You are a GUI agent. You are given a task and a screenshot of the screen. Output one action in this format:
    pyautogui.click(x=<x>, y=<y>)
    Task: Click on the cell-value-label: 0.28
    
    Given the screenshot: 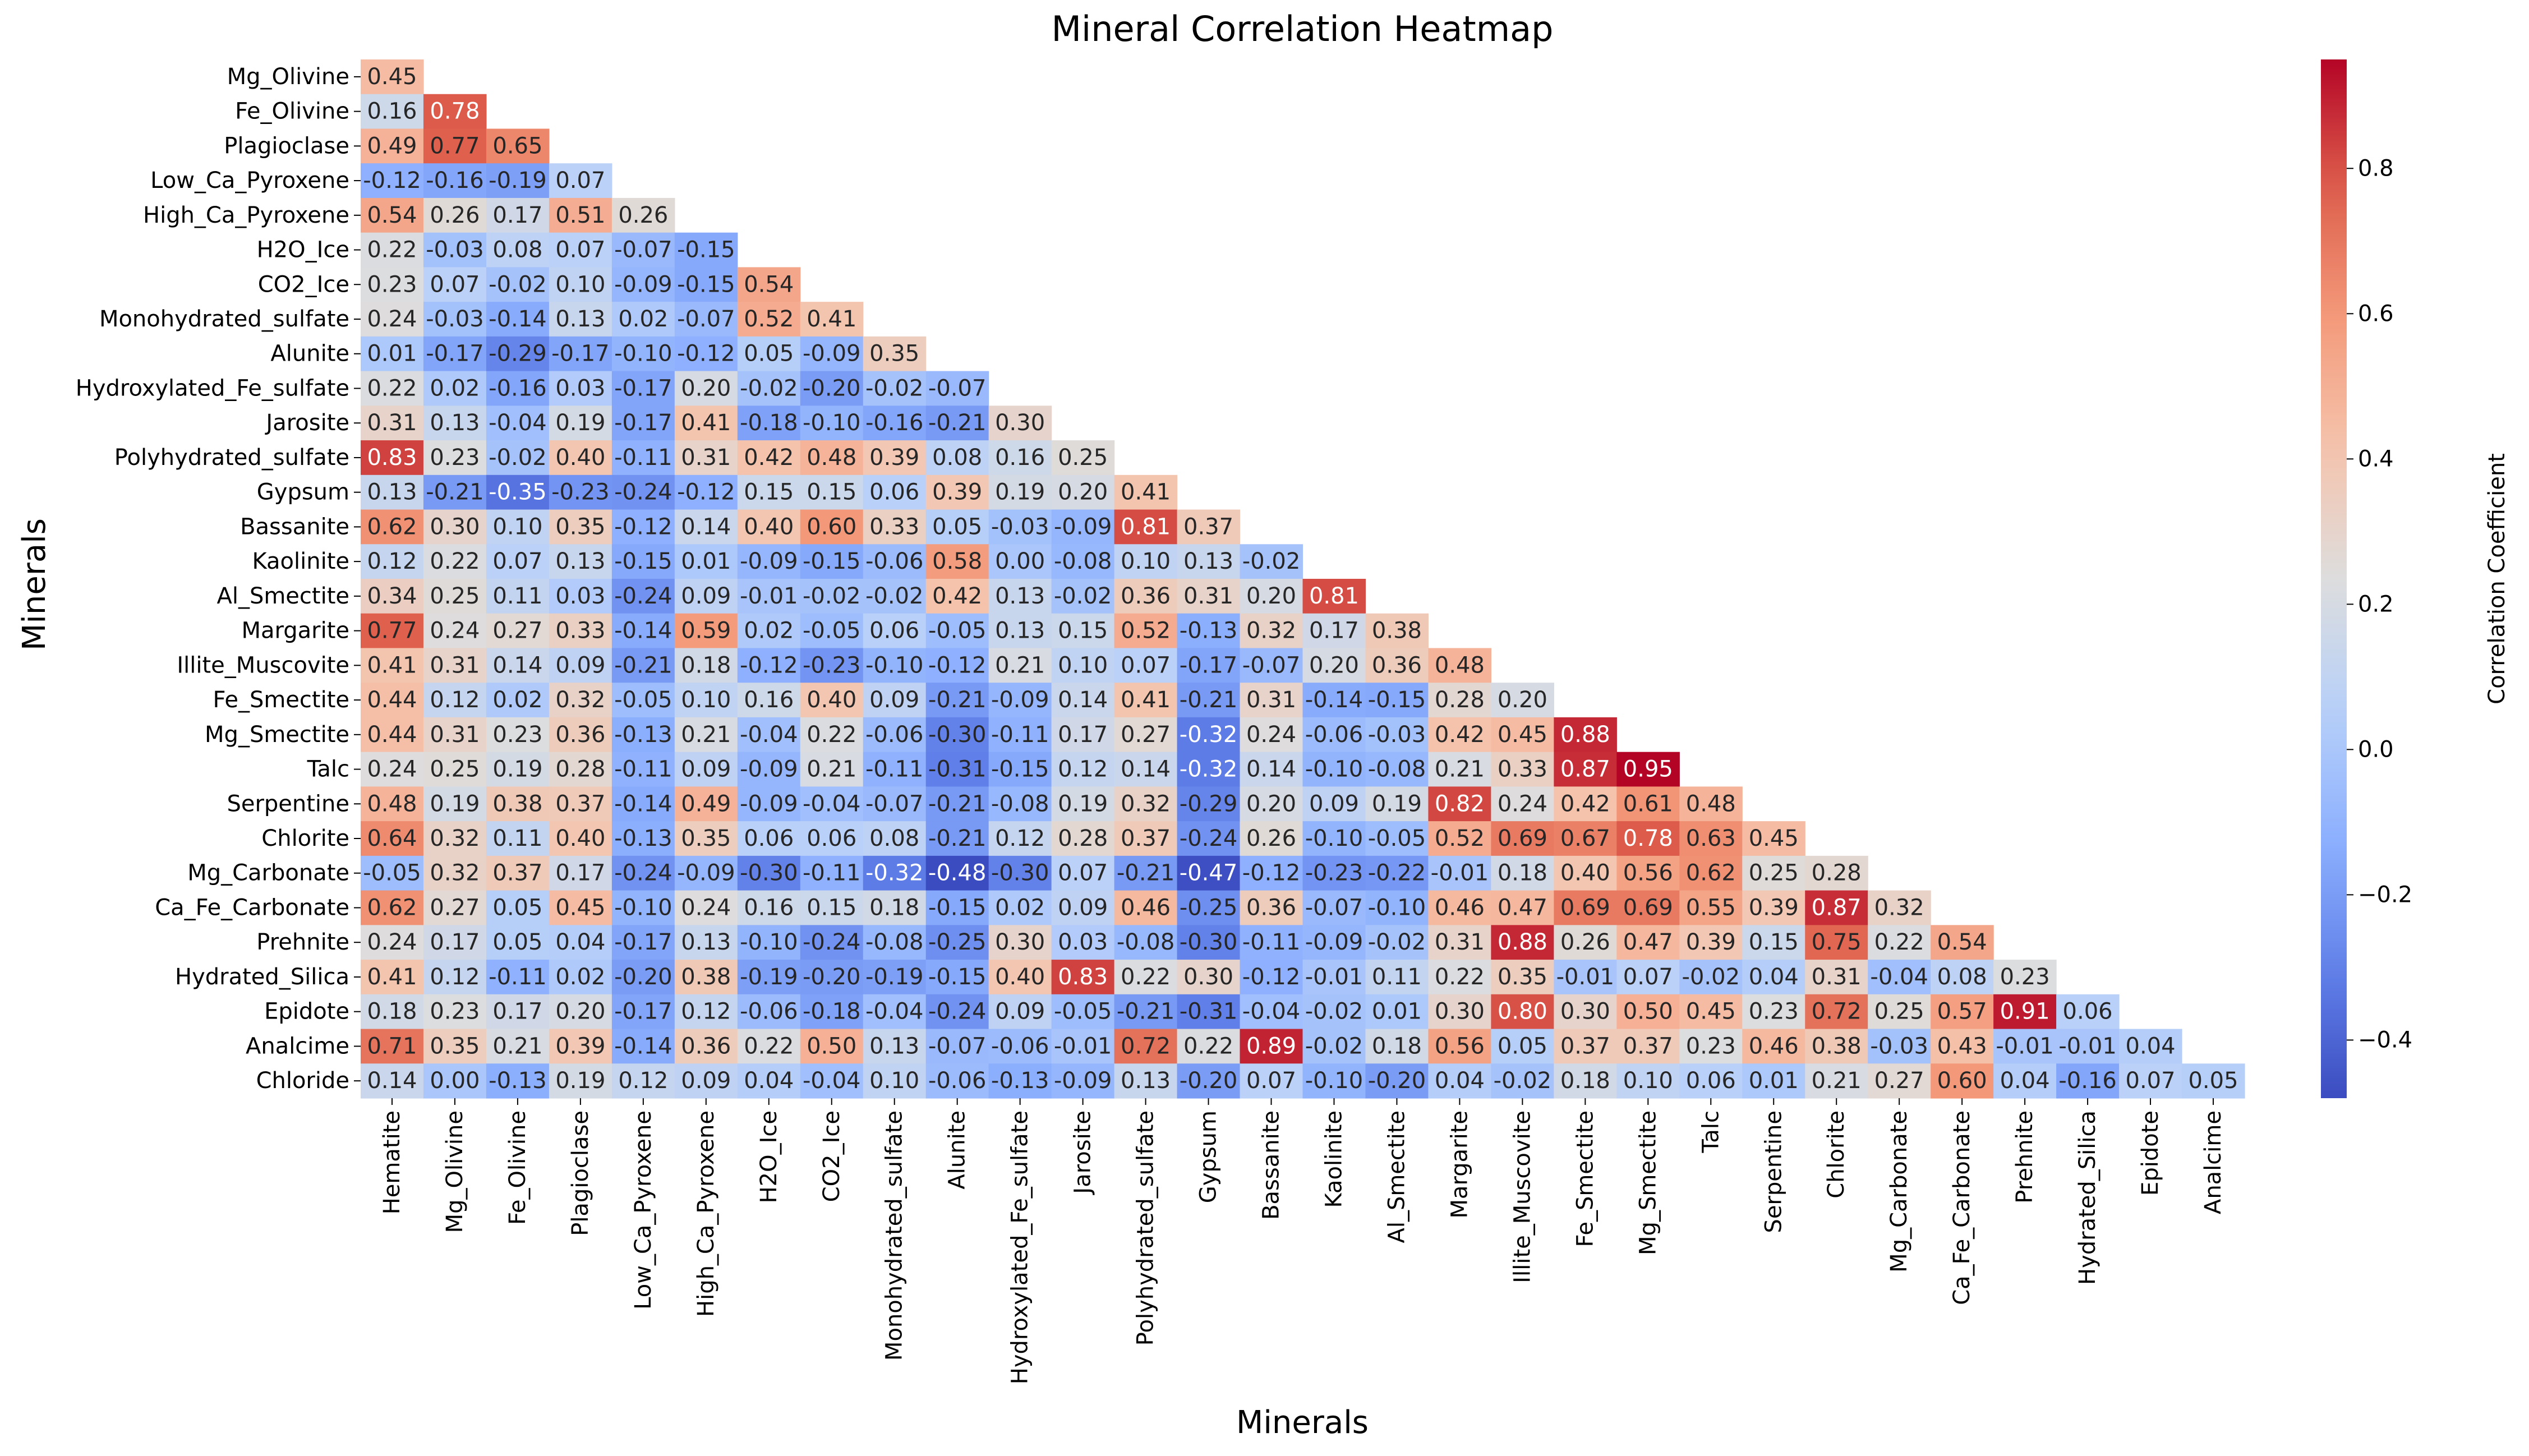 What is the action you would take?
    pyautogui.click(x=1083, y=839)
    